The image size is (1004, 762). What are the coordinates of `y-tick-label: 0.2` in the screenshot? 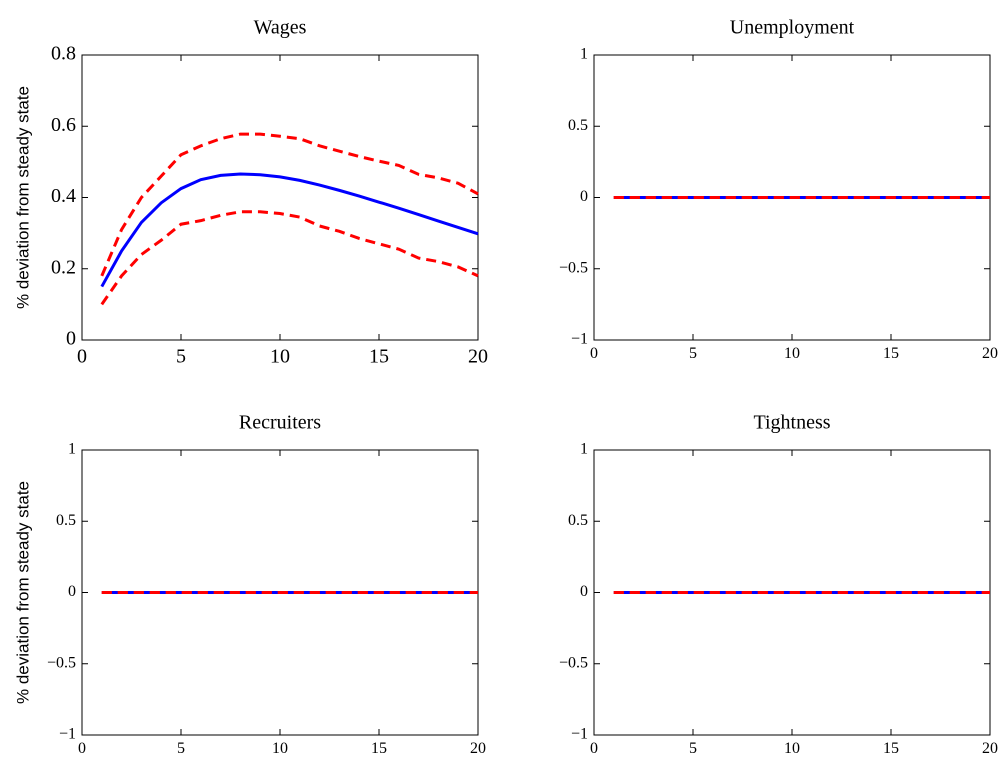 It's located at (63, 267).